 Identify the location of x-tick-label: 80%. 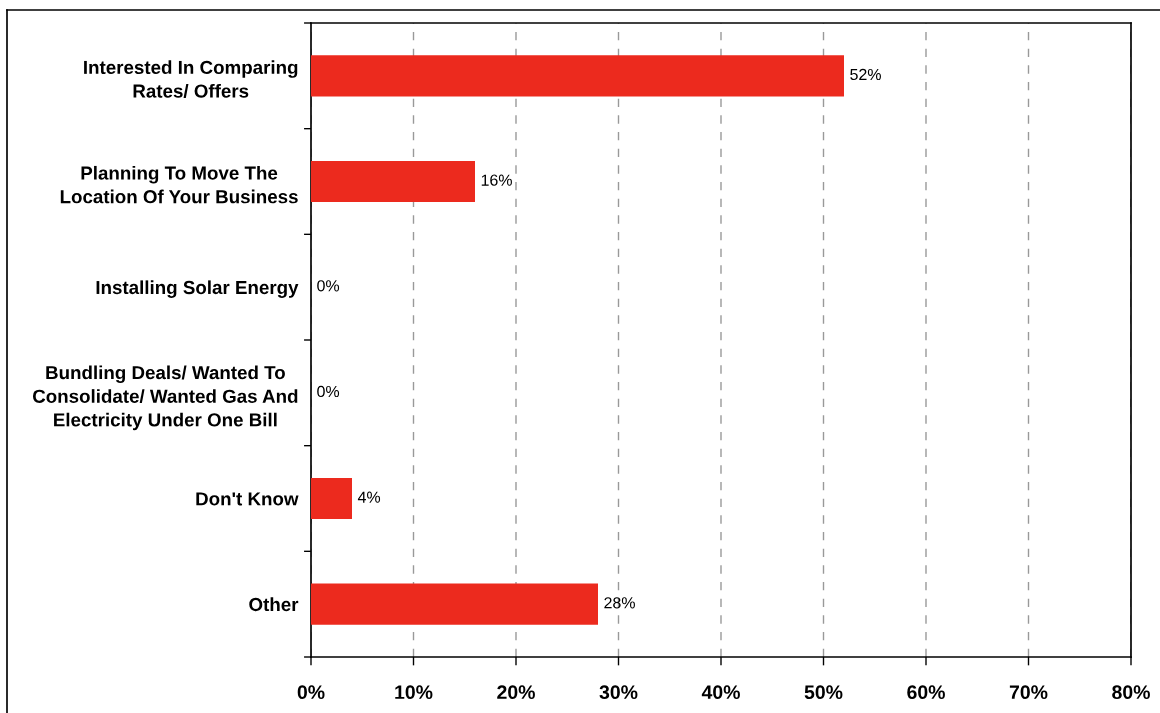
(1131, 692).